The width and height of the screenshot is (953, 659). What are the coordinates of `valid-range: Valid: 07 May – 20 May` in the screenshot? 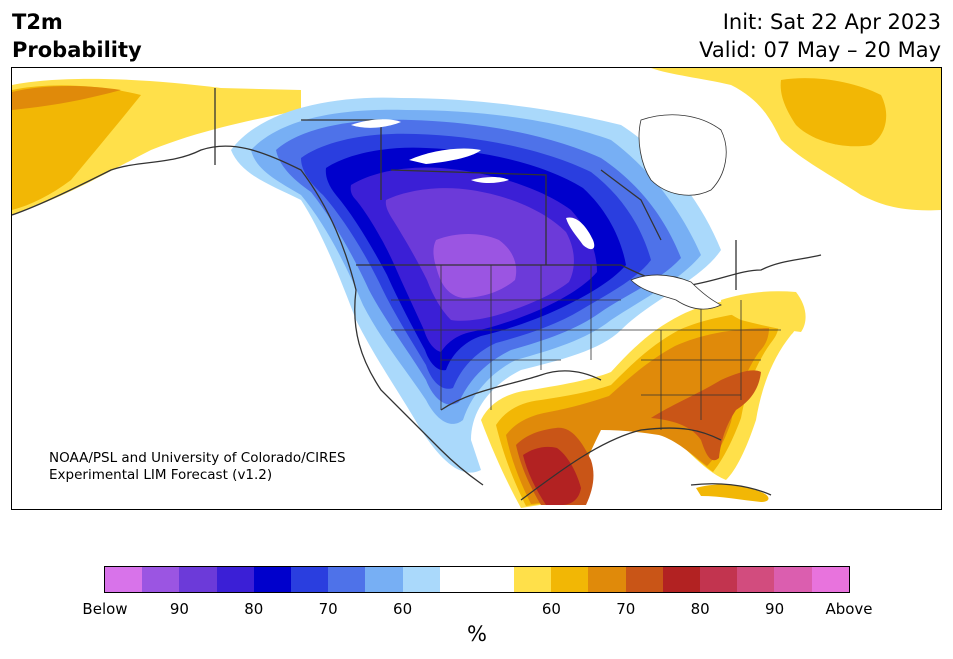 It's located at (820, 50).